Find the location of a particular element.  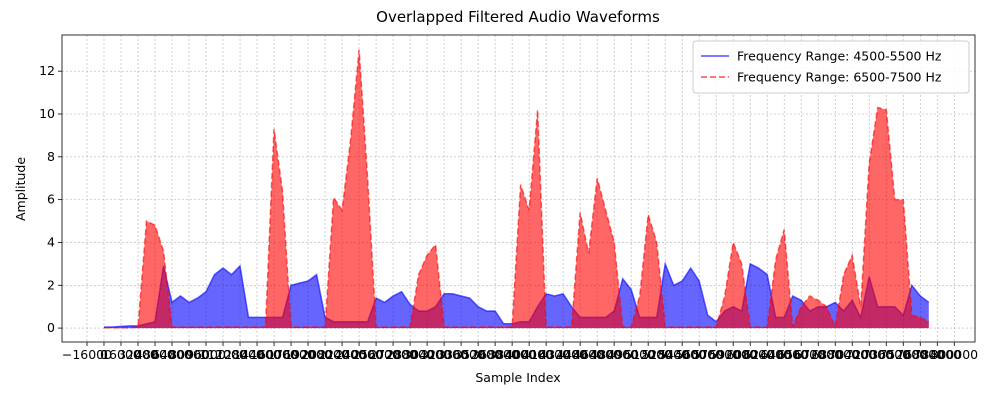

x-tick-label: 160000 is located at coordinates (274, 354).